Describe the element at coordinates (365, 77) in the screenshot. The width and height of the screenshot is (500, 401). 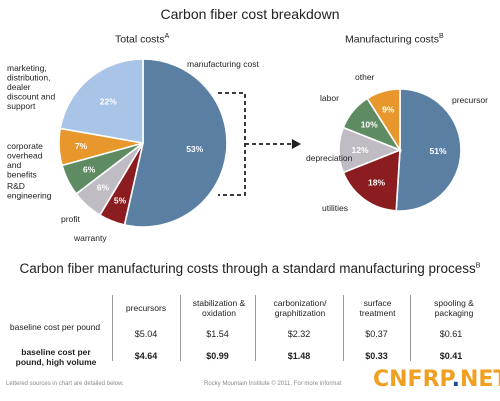
I see `category-label: other` at that location.